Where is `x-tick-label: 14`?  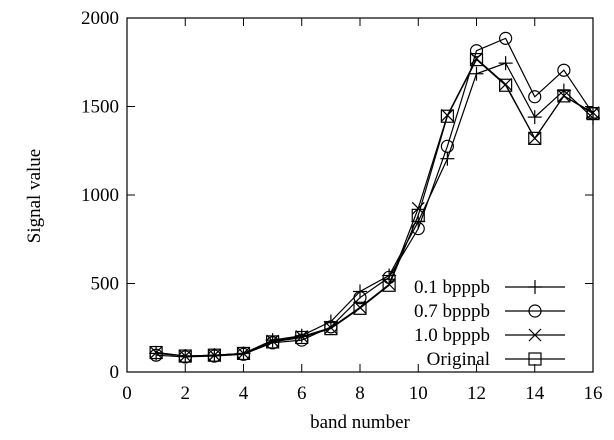 x-tick-label: 14 is located at coordinates (535, 393).